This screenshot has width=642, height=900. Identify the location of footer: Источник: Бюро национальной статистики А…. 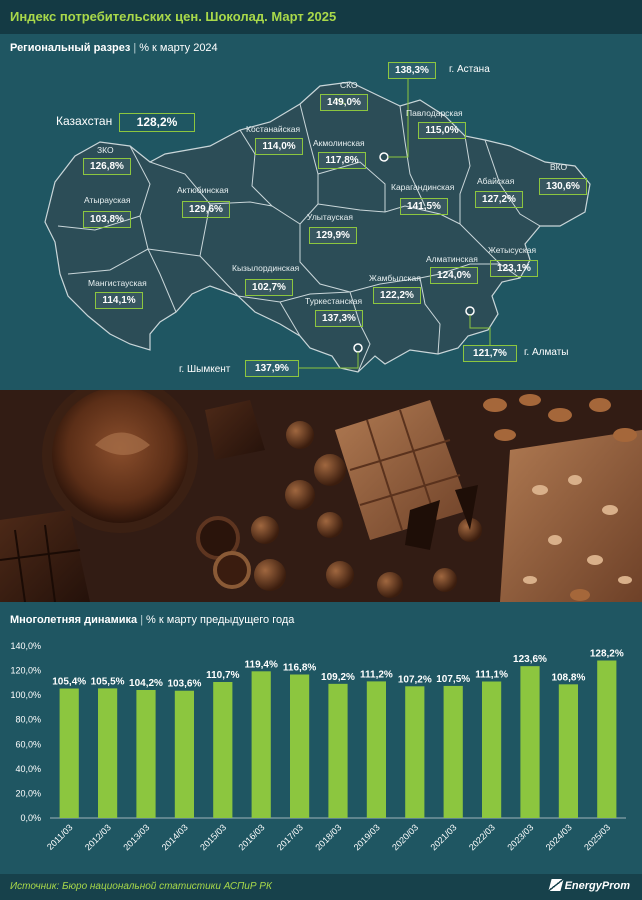
(321, 887).